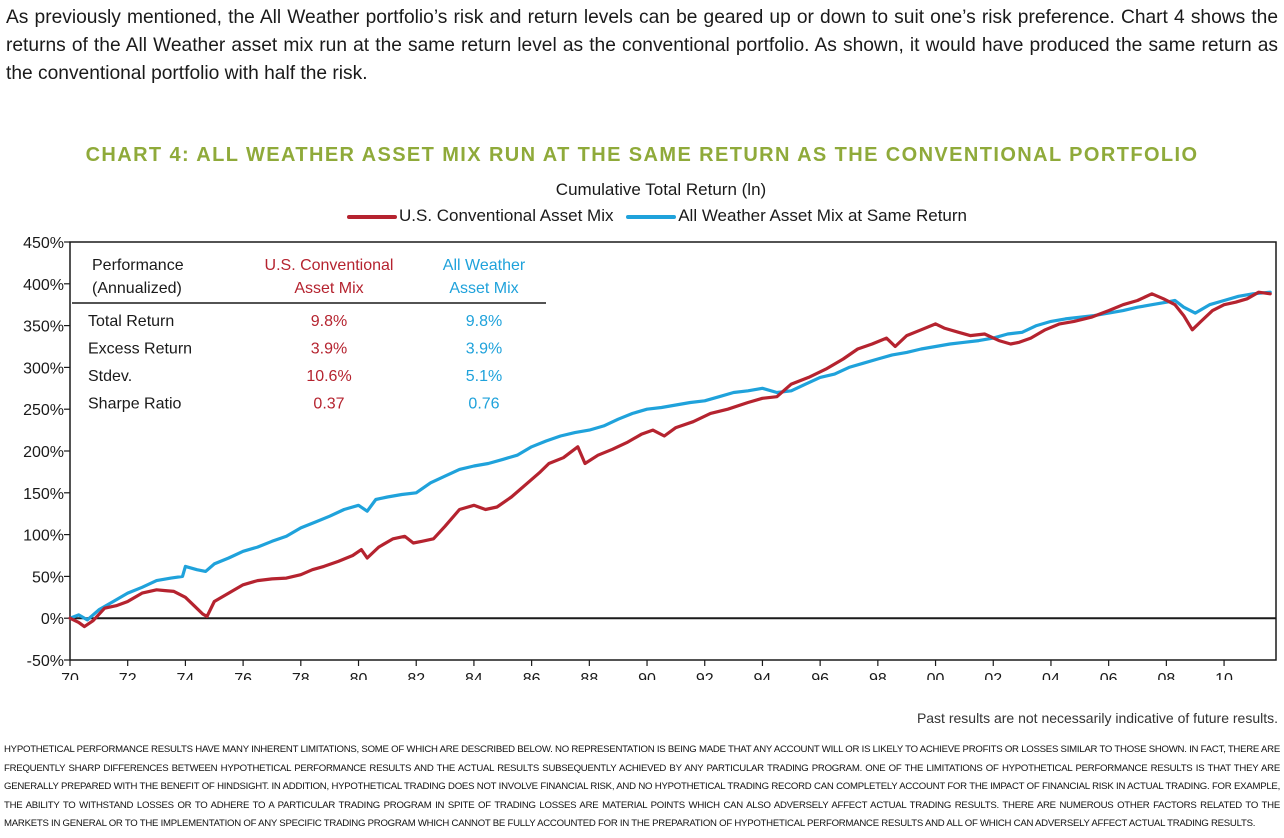 The image size is (1284, 838). I want to click on x-tick-label: 80, so click(359, 675).